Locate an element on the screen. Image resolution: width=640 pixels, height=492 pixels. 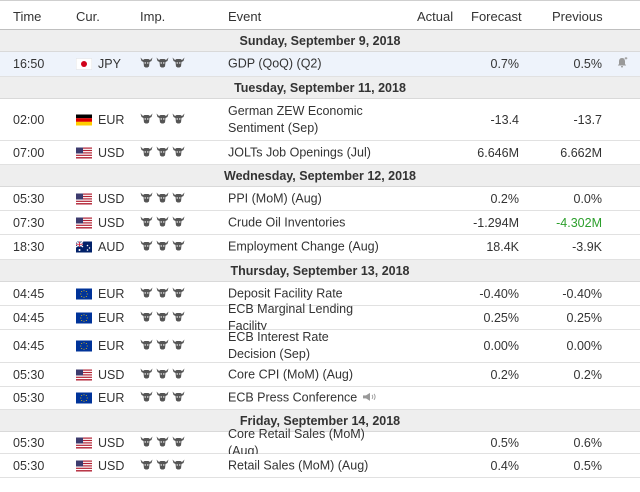
event-name-text: ECB Press Conference is located at coordinates (293, 397).